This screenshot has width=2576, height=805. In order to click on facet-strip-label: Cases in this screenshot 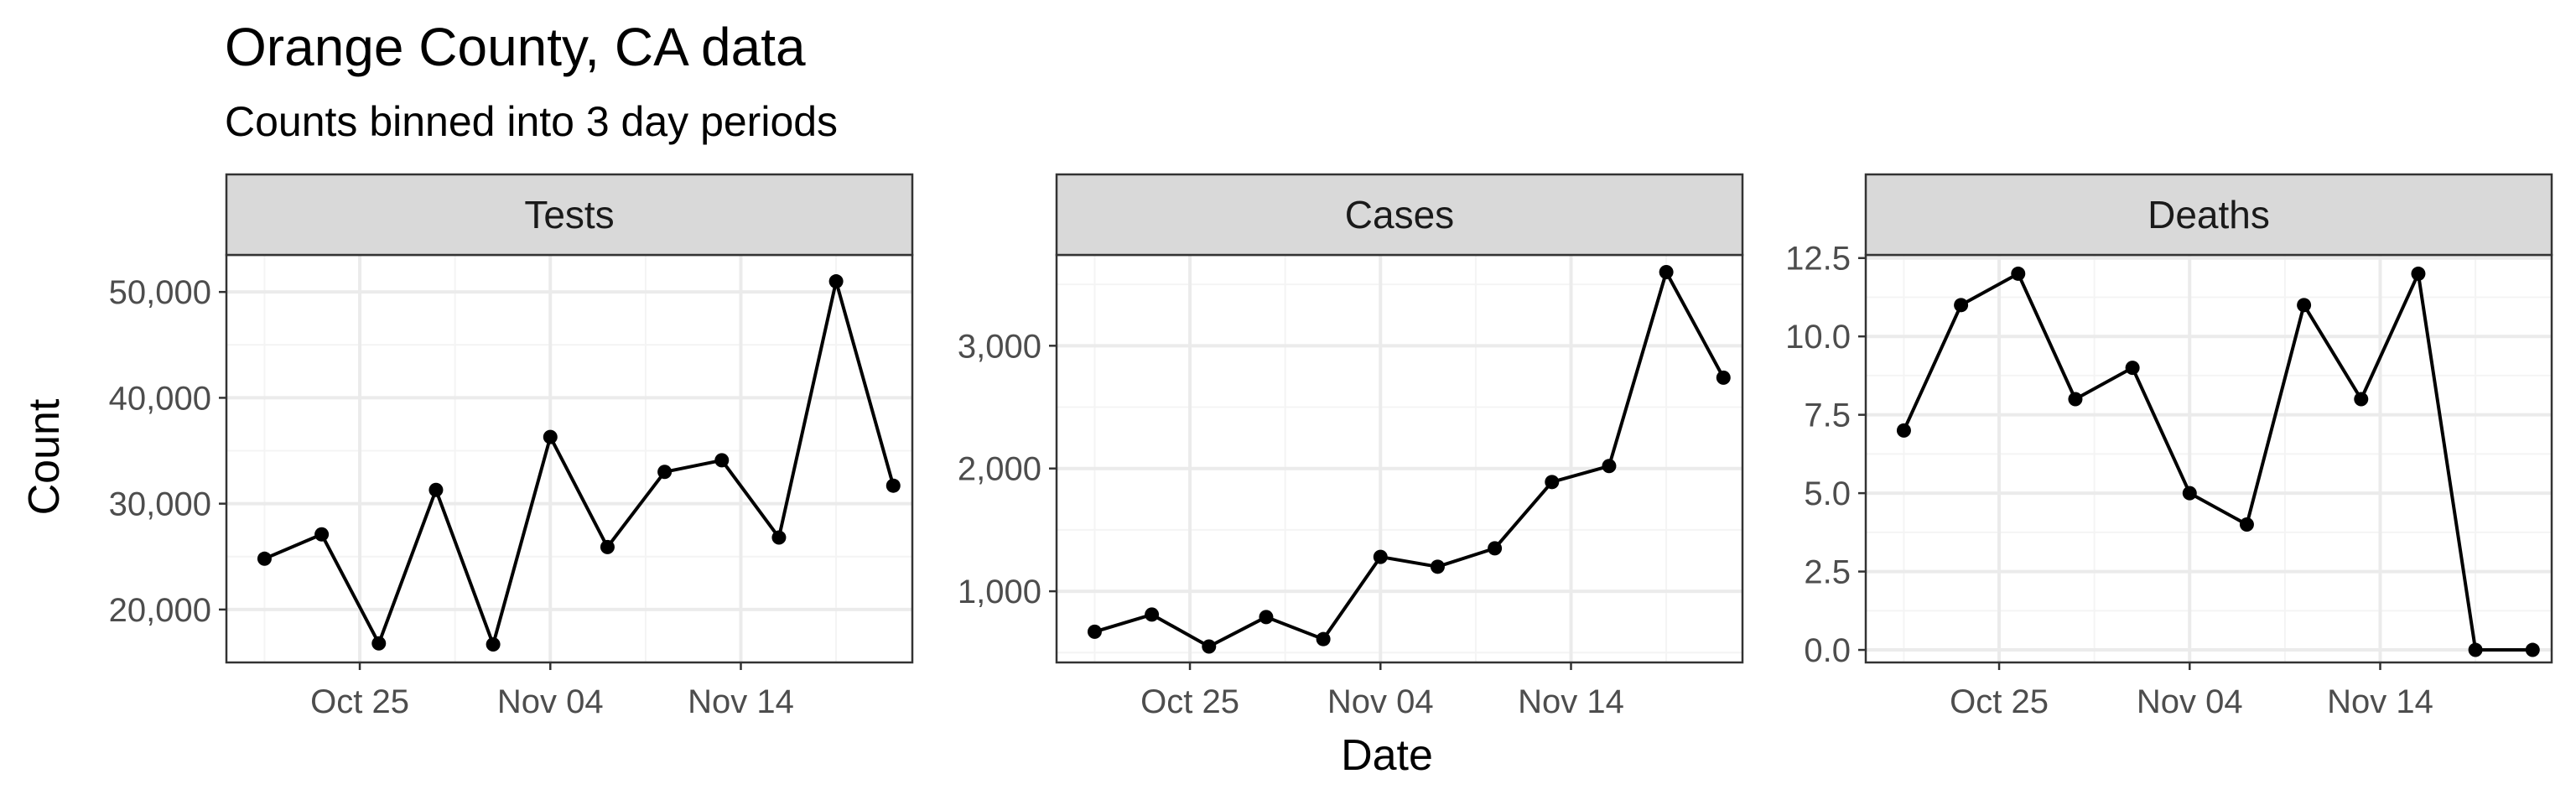, I will do `click(1399, 214)`.